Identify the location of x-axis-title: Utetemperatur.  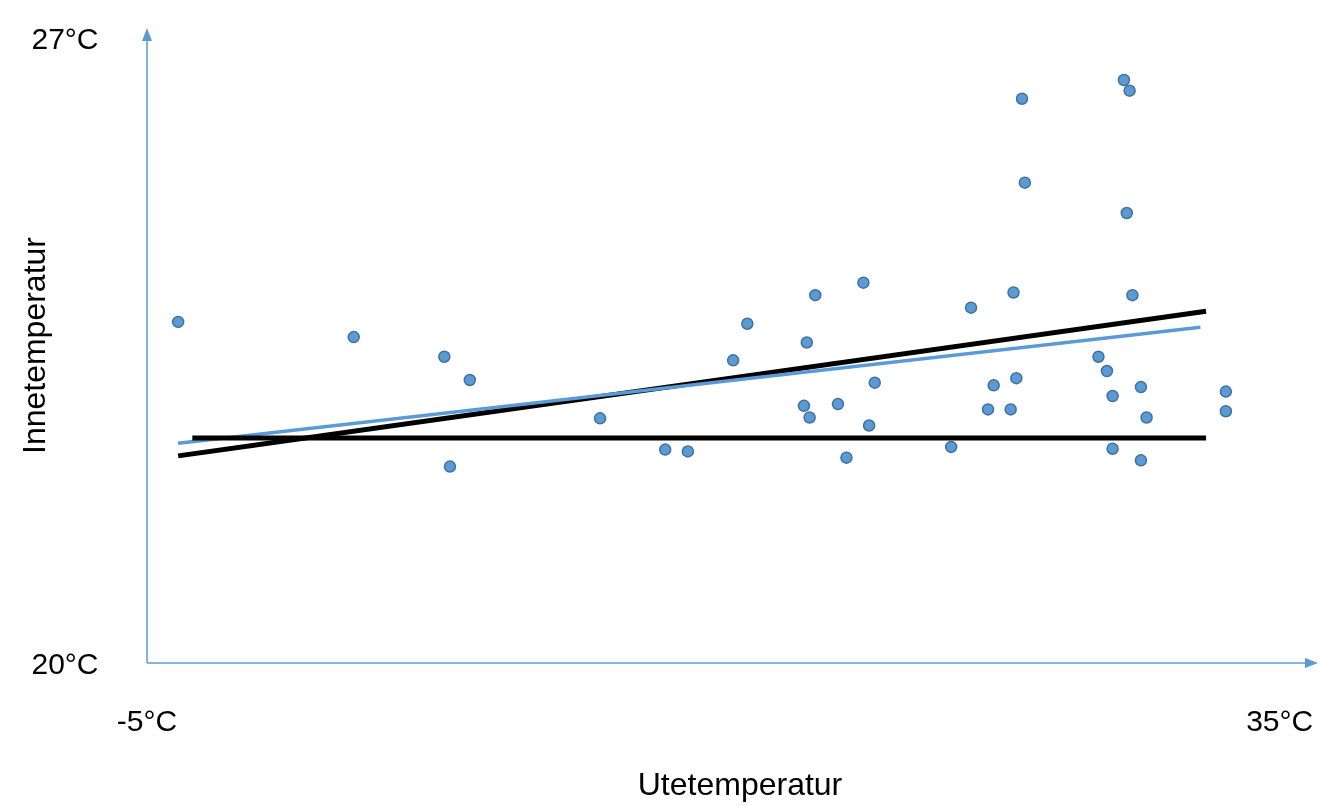
(740, 784).